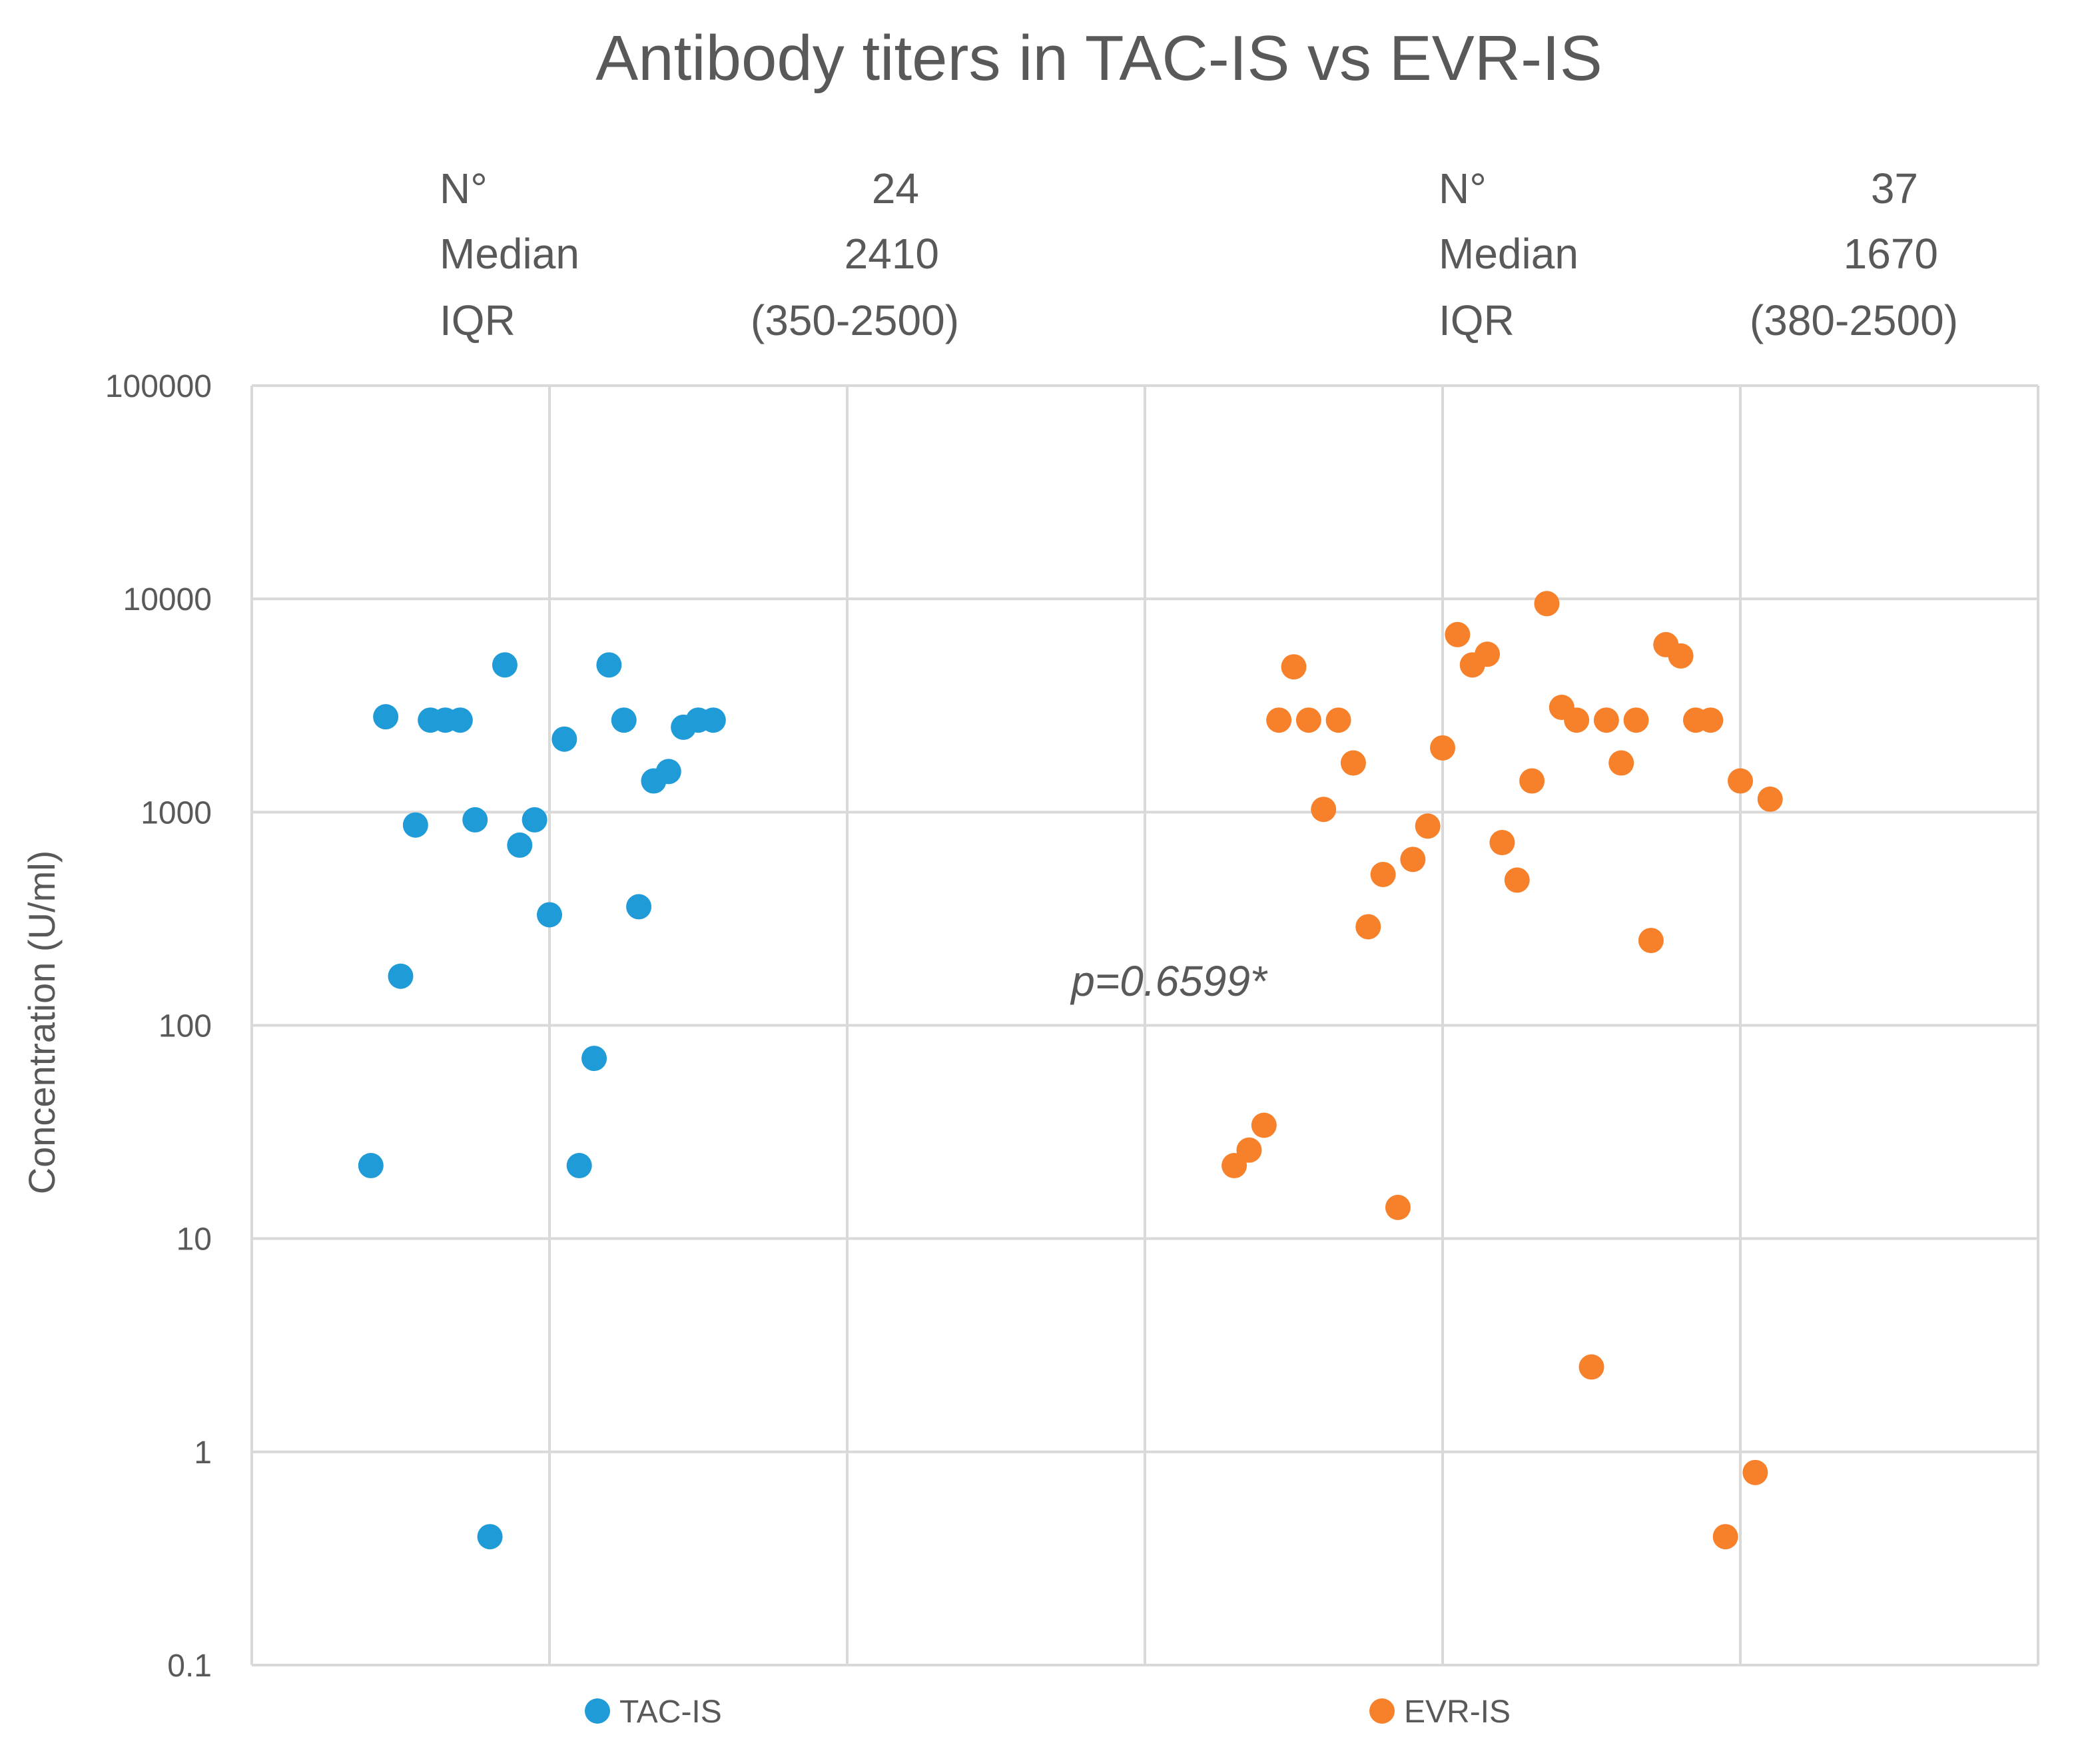  I want to click on y-tick-label: 100, so click(185, 1026).